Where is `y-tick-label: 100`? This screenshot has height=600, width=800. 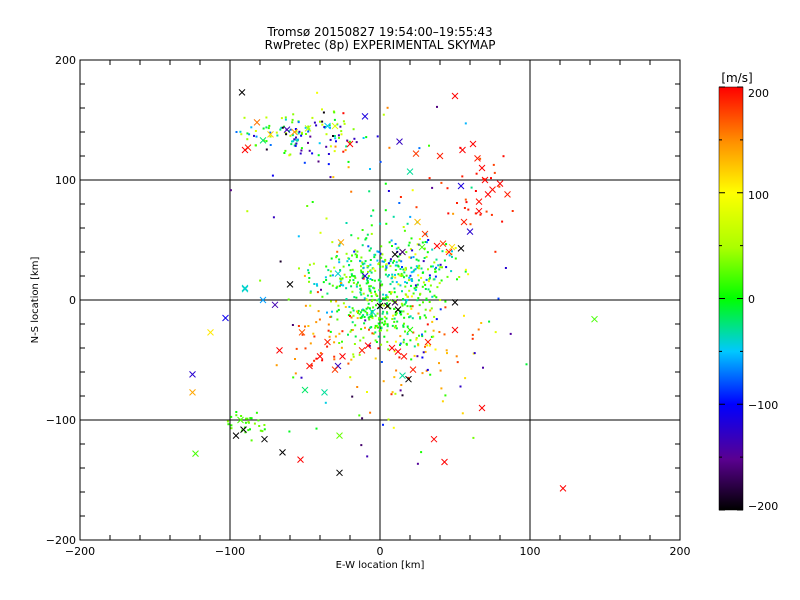
y-tick-label: 100 is located at coordinates (65, 180).